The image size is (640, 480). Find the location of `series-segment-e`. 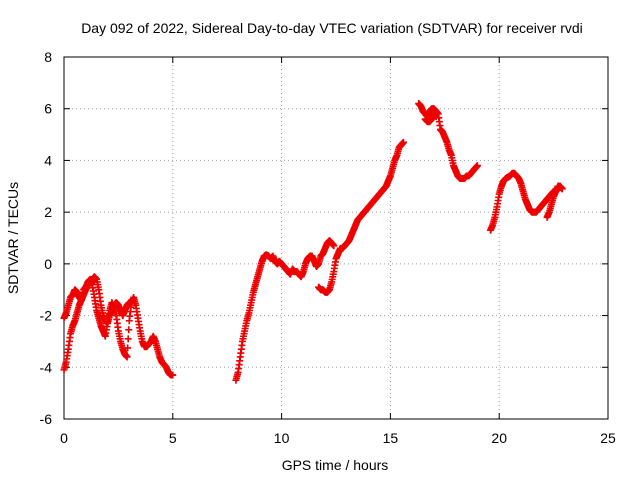

series-segment-e is located at coordinates (448, 141).